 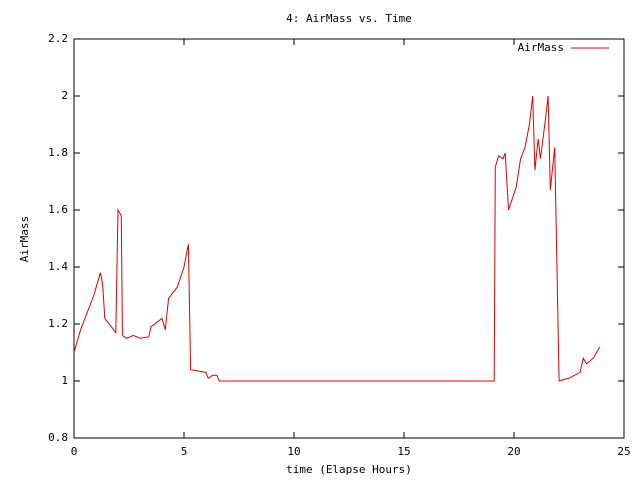 What do you see at coordinates (64, 95) in the screenshot?
I see `y-tick-label: 2` at bounding box center [64, 95].